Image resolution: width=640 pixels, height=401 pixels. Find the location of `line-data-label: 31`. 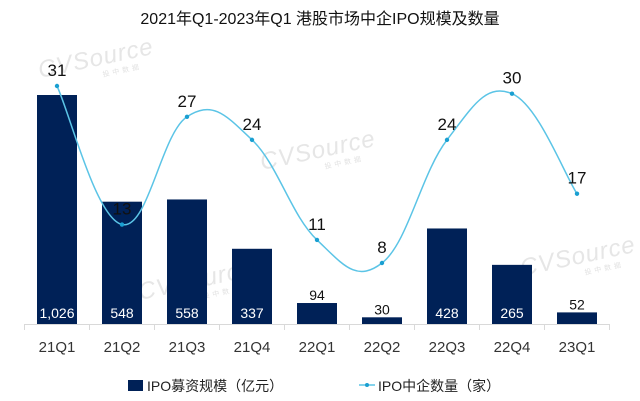

line-data-label: 31 is located at coordinates (57, 70).